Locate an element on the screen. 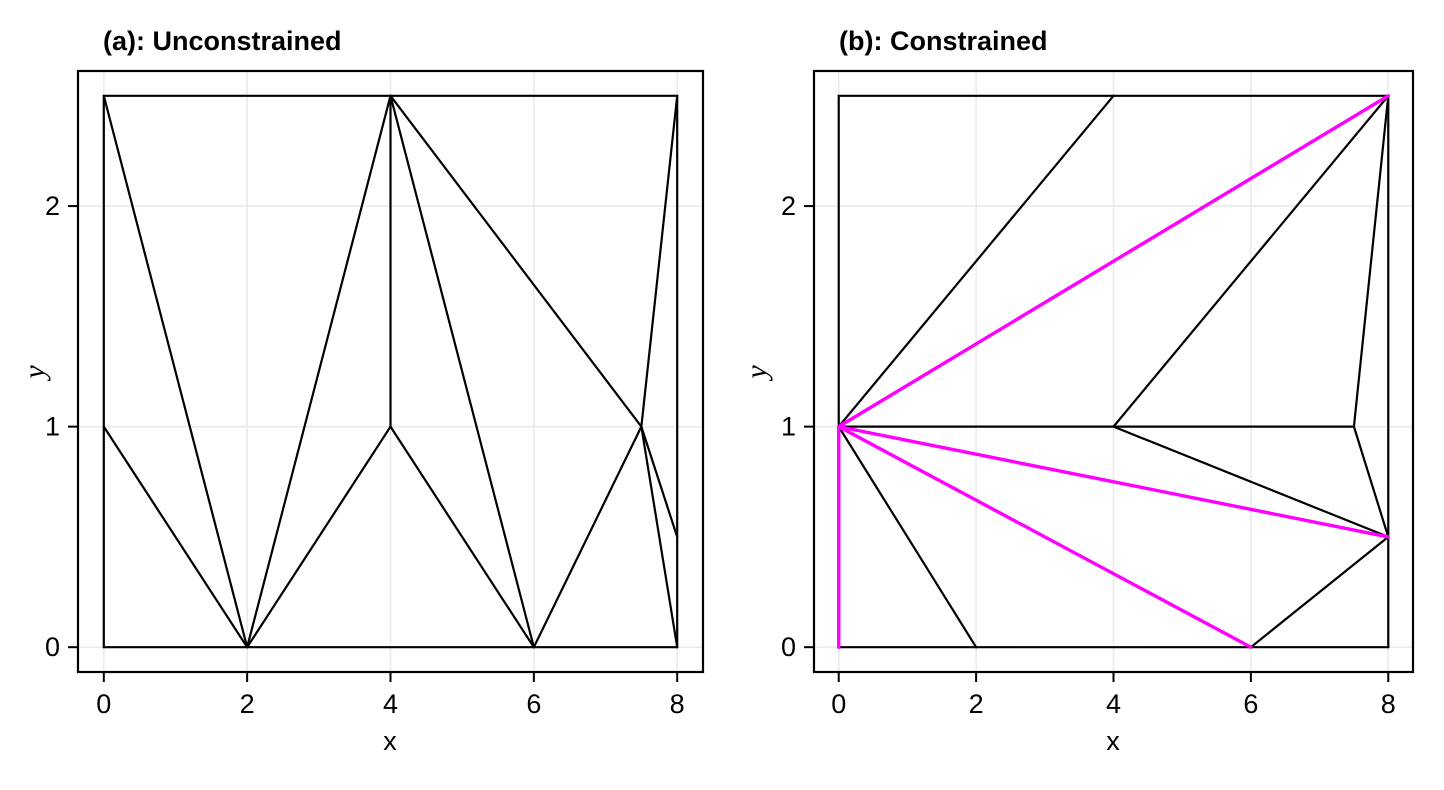 This screenshot has height=790, width=1444. panel-b-title: (b): Constrained is located at coordinates (943, 41).